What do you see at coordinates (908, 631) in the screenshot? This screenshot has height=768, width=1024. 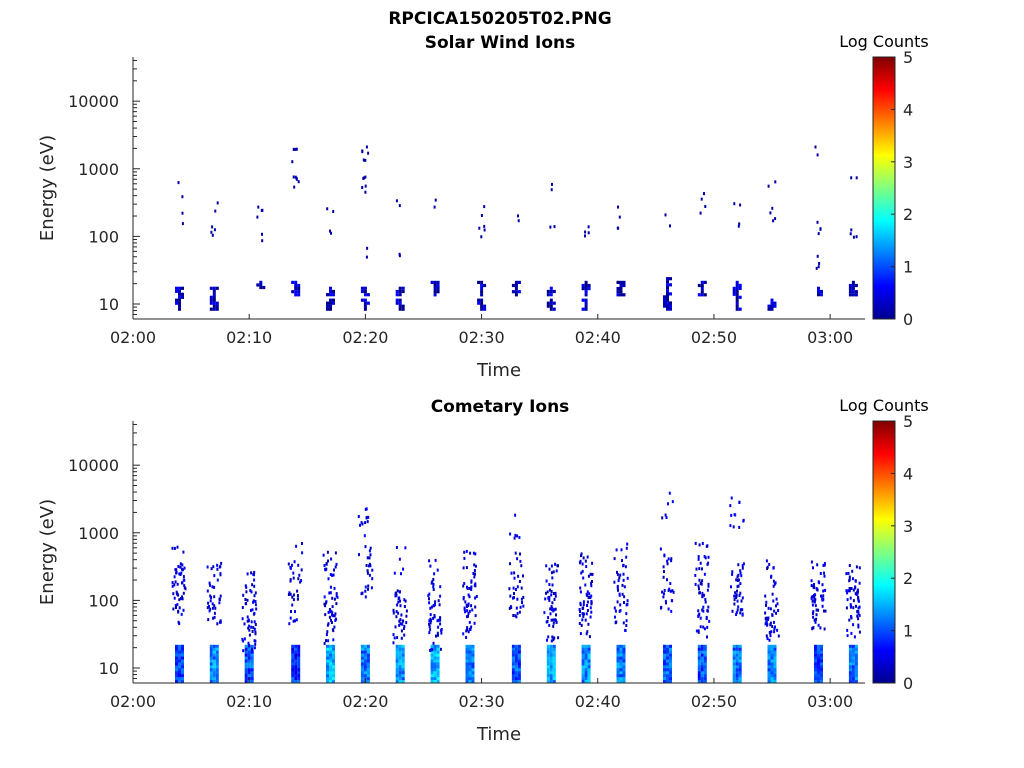 I see `colorbar-tick-label: 1` at bounding box center [908, 631].